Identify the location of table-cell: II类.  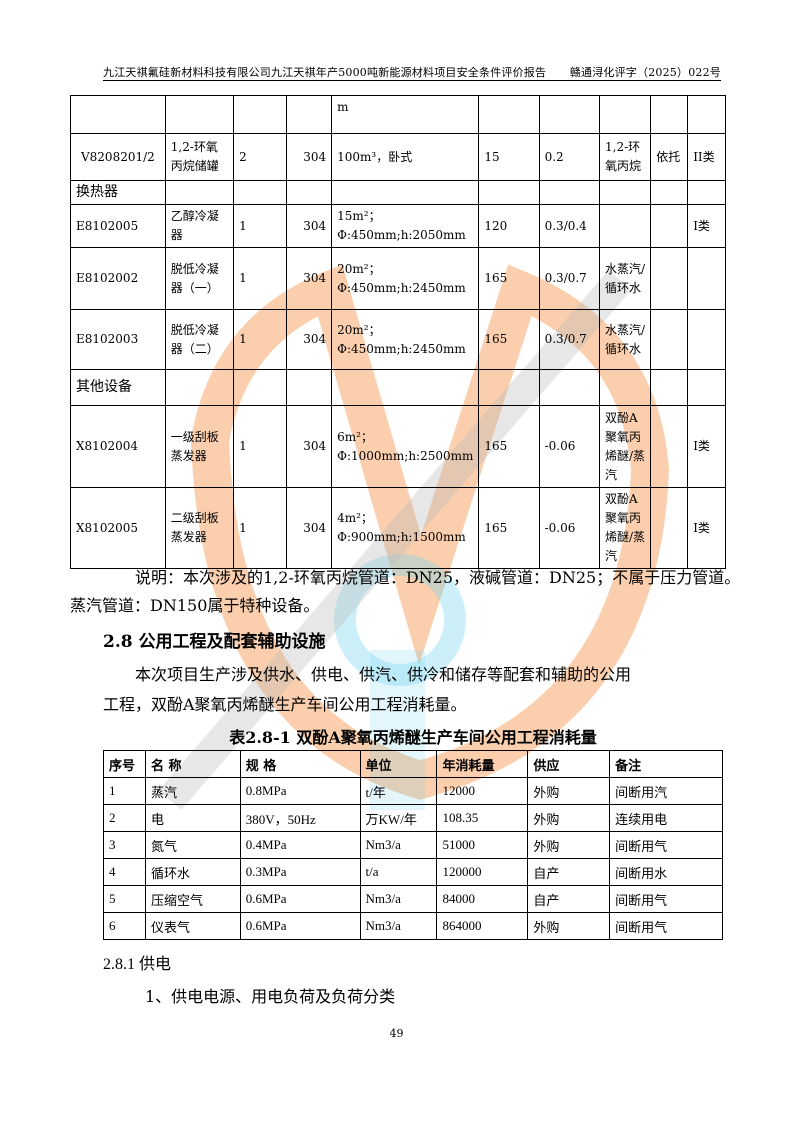
(706, 157).